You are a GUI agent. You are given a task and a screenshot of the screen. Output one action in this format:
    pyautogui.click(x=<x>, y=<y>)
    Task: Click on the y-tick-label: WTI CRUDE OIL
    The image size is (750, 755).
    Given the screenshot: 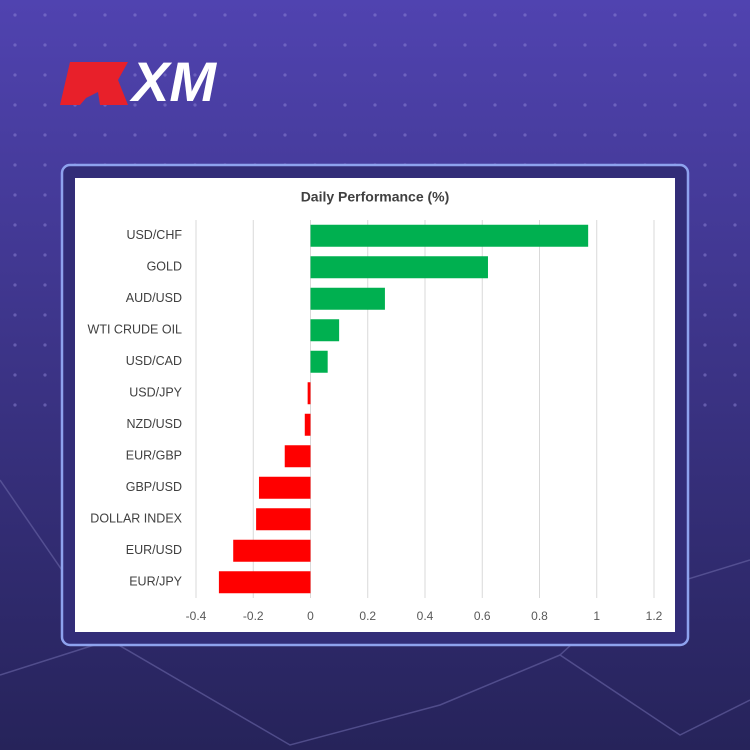 What is the action you would take?
    pyautogui.click(x=135, y=330)
    